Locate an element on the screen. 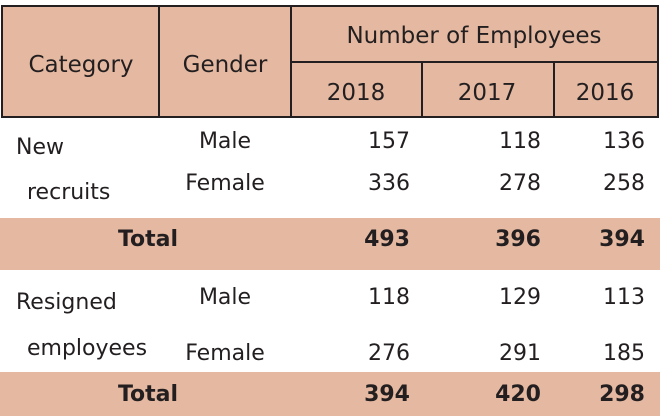 The image size is (660, 416). header-gender: Gender is located at coordinates (225, 65).